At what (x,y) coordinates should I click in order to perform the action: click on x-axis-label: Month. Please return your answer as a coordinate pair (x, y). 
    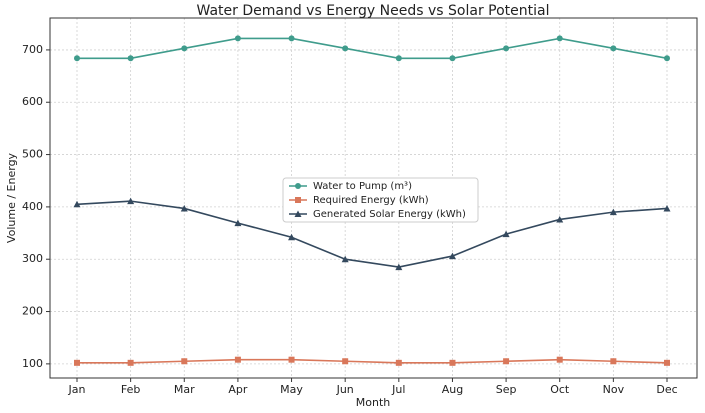
    Looking at the image, I should click on (373, 402).